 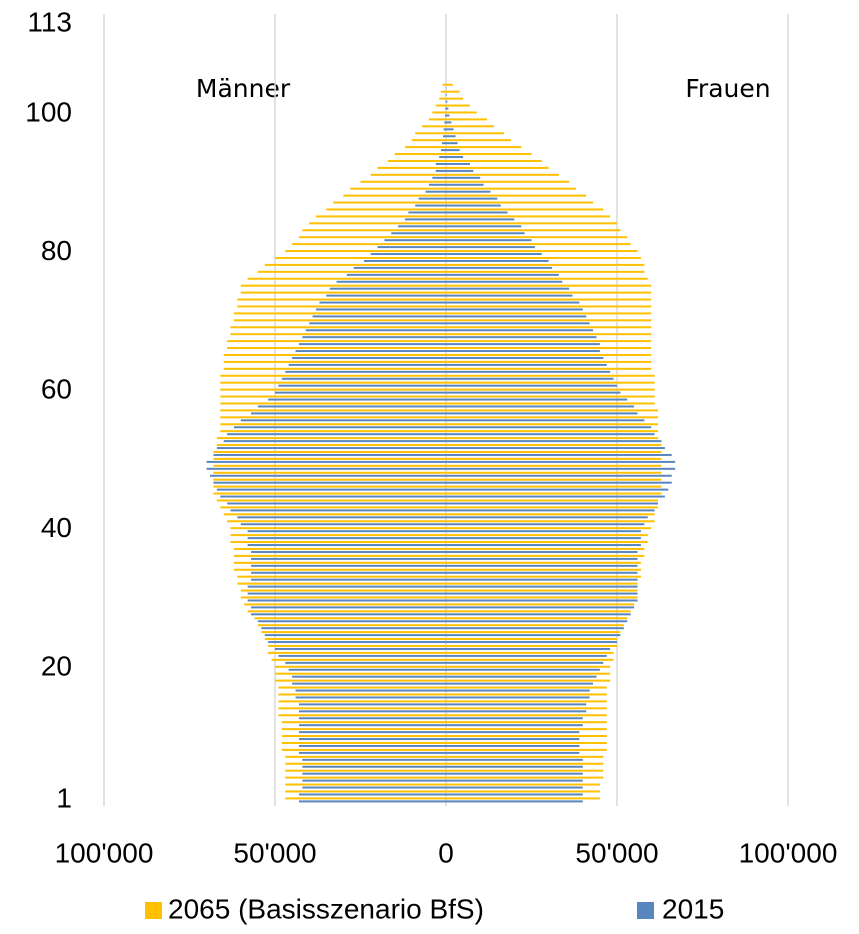 What do you see at coordinates (243, 88) in the screenshot?
I see `annotation: Männer` at bounding box center [243, 88].